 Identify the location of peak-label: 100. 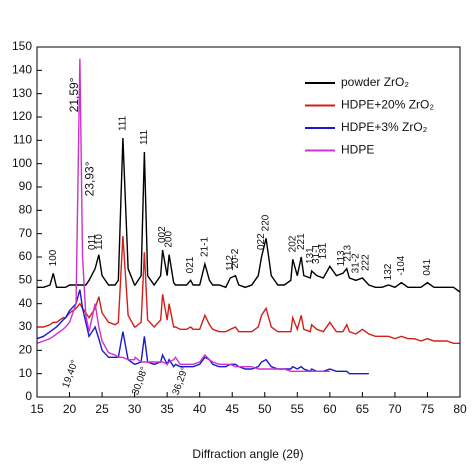
(53, 257).